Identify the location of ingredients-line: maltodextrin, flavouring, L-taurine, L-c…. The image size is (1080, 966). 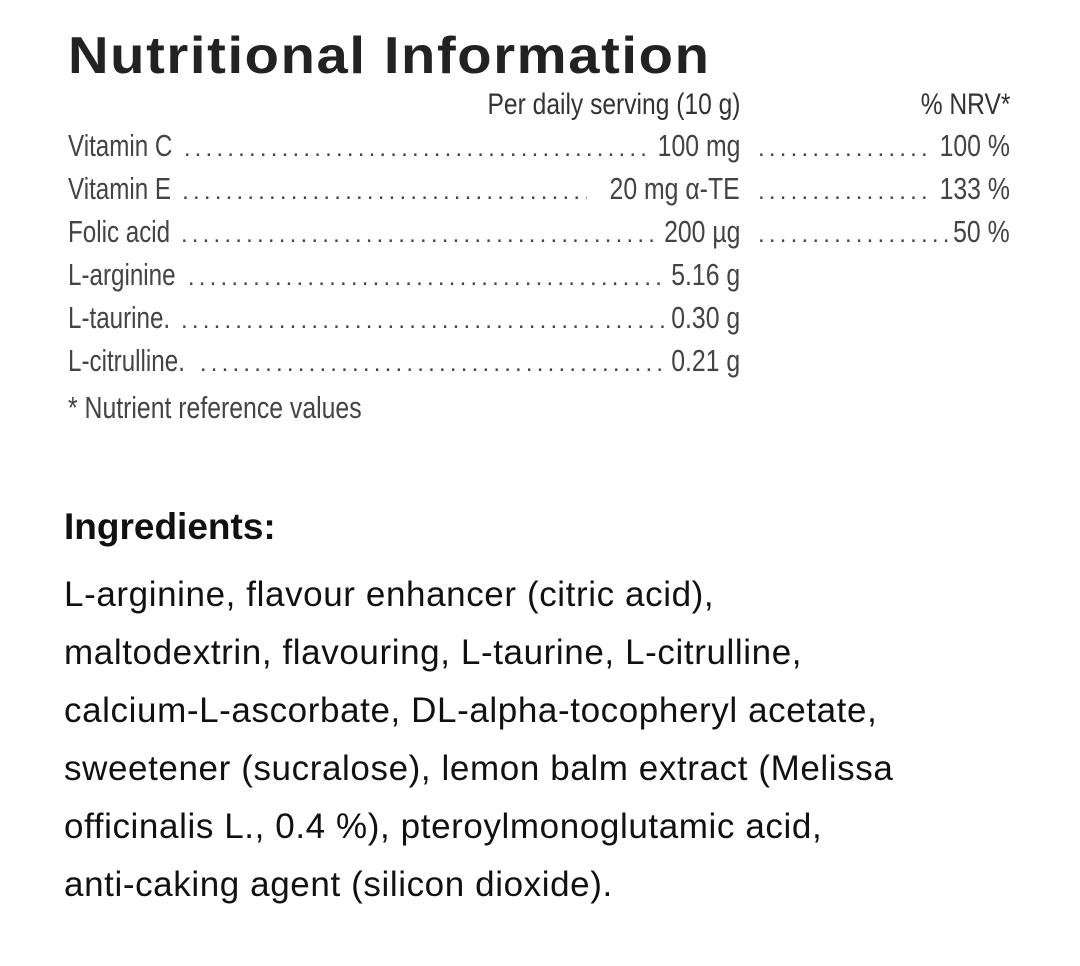
(433, 652).